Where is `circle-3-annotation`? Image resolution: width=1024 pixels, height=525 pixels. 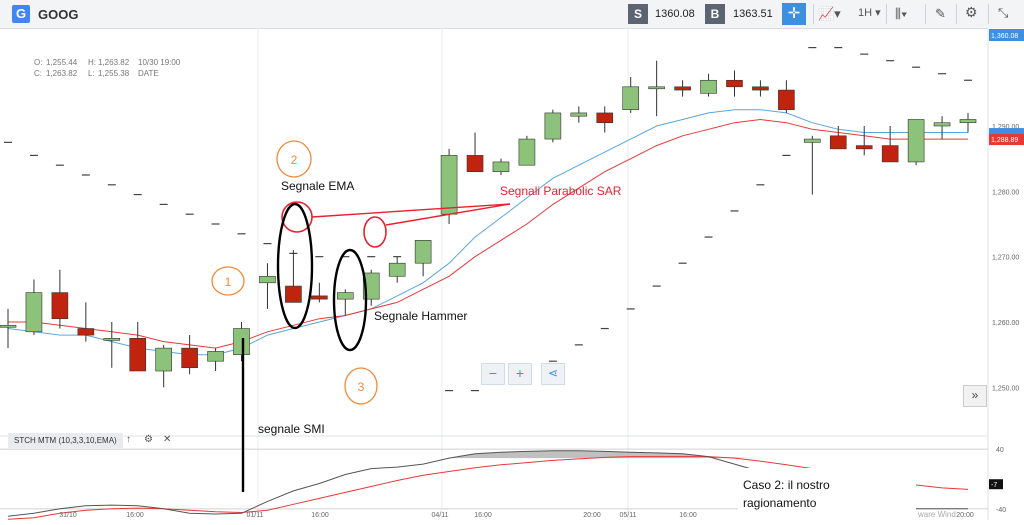
circle-3-annotation is located at coordinates (361, 386).